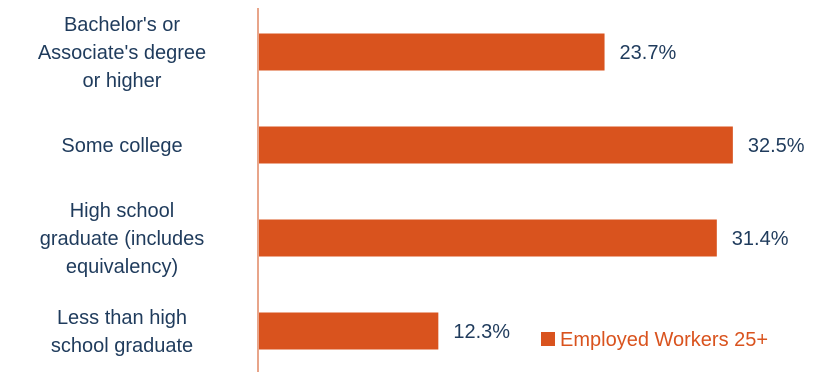 This screenshot has height=377, width=840. Describe the element at coordinates (122, 318) in the screenshot. I see `category-label-line: Less than high` at that location.